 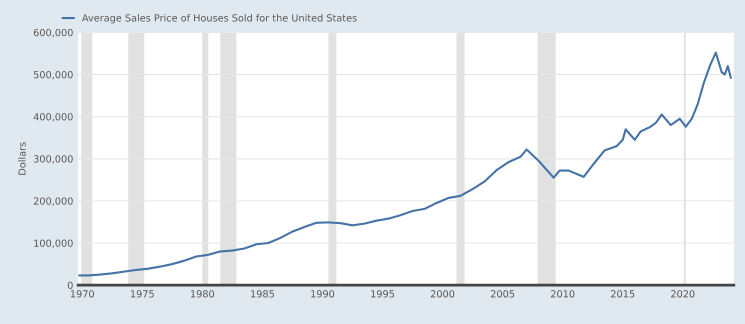 What do you see at coordinates (502, 294) in the screenshot?
I see `x-tick-label: 2005` at bounding box center [502, 294].